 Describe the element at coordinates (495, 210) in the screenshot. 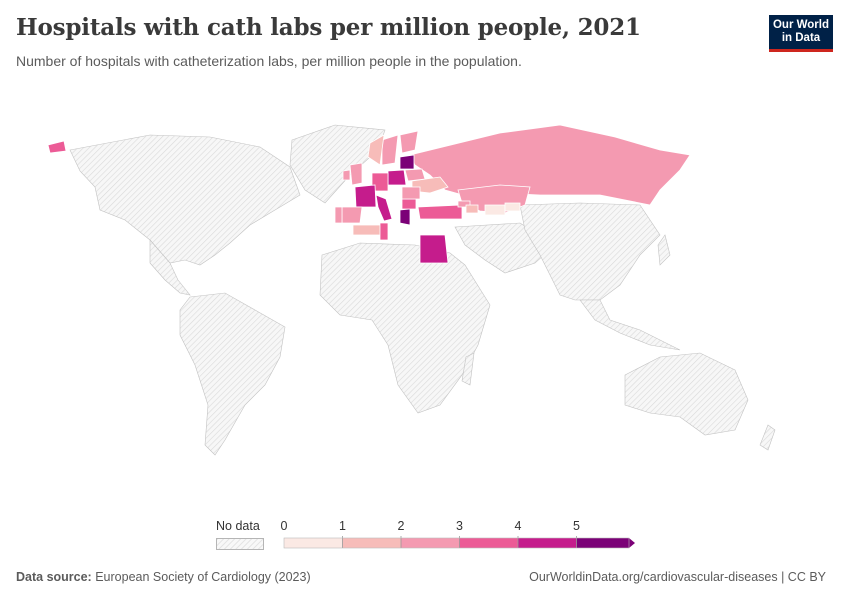

I see `country-uzbekistan: Uzbekistan` at that location.